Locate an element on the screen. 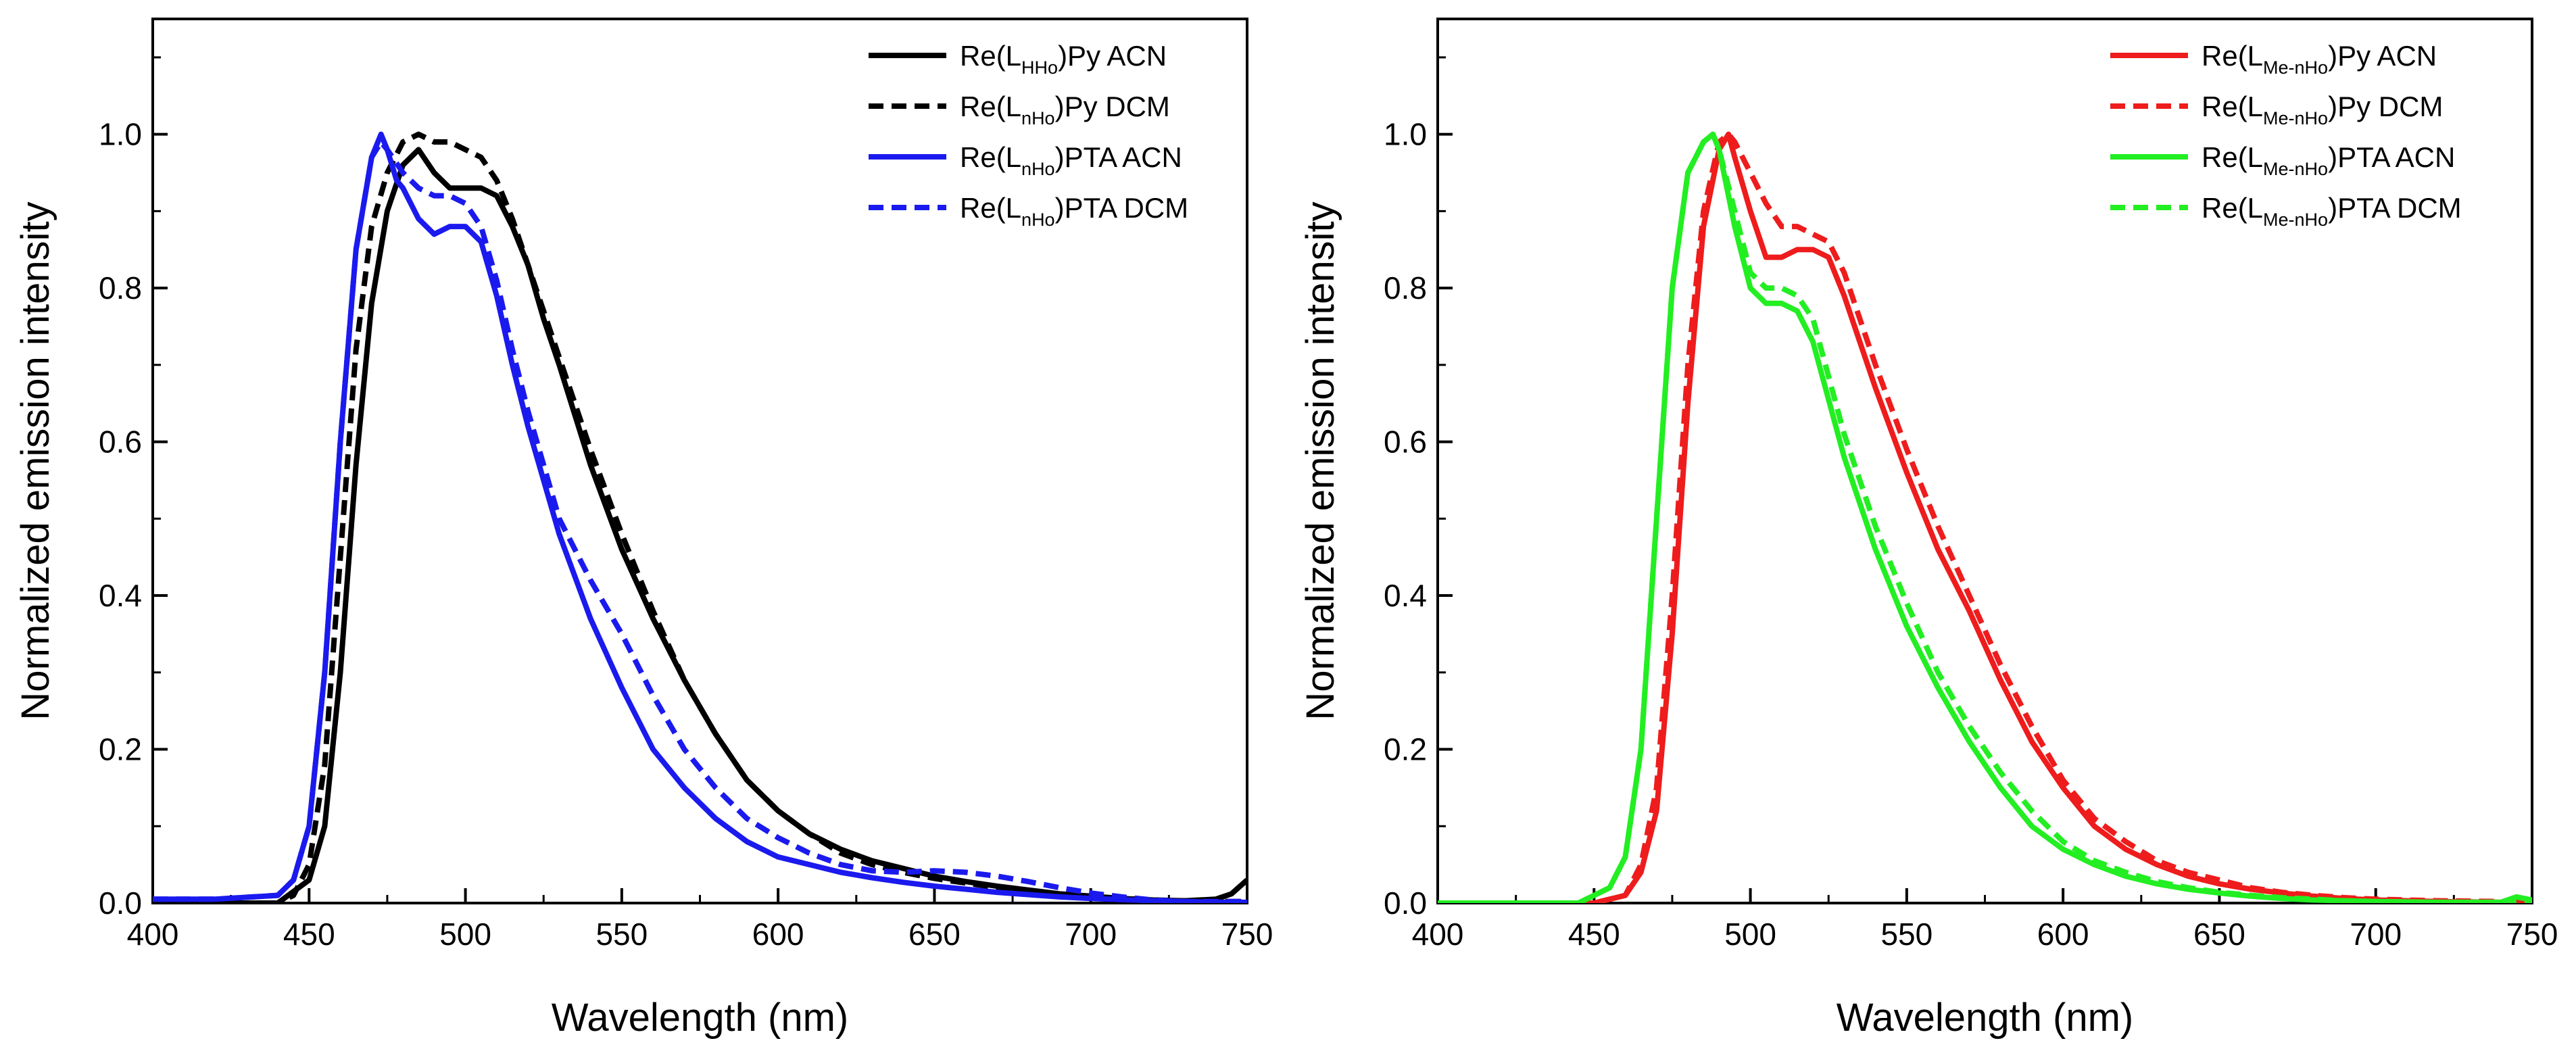  legend-label: Re(LnHo)PTA ACN is located at coordinates (1071, 160).